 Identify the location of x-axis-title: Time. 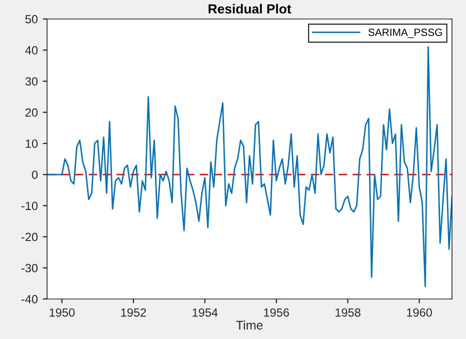
(249, 325).